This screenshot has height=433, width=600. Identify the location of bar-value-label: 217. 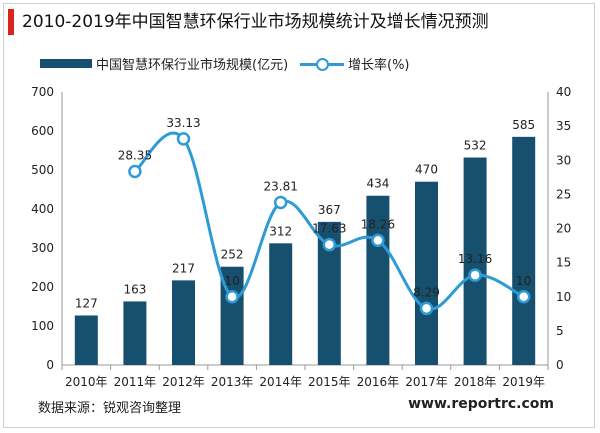
(183, 268).